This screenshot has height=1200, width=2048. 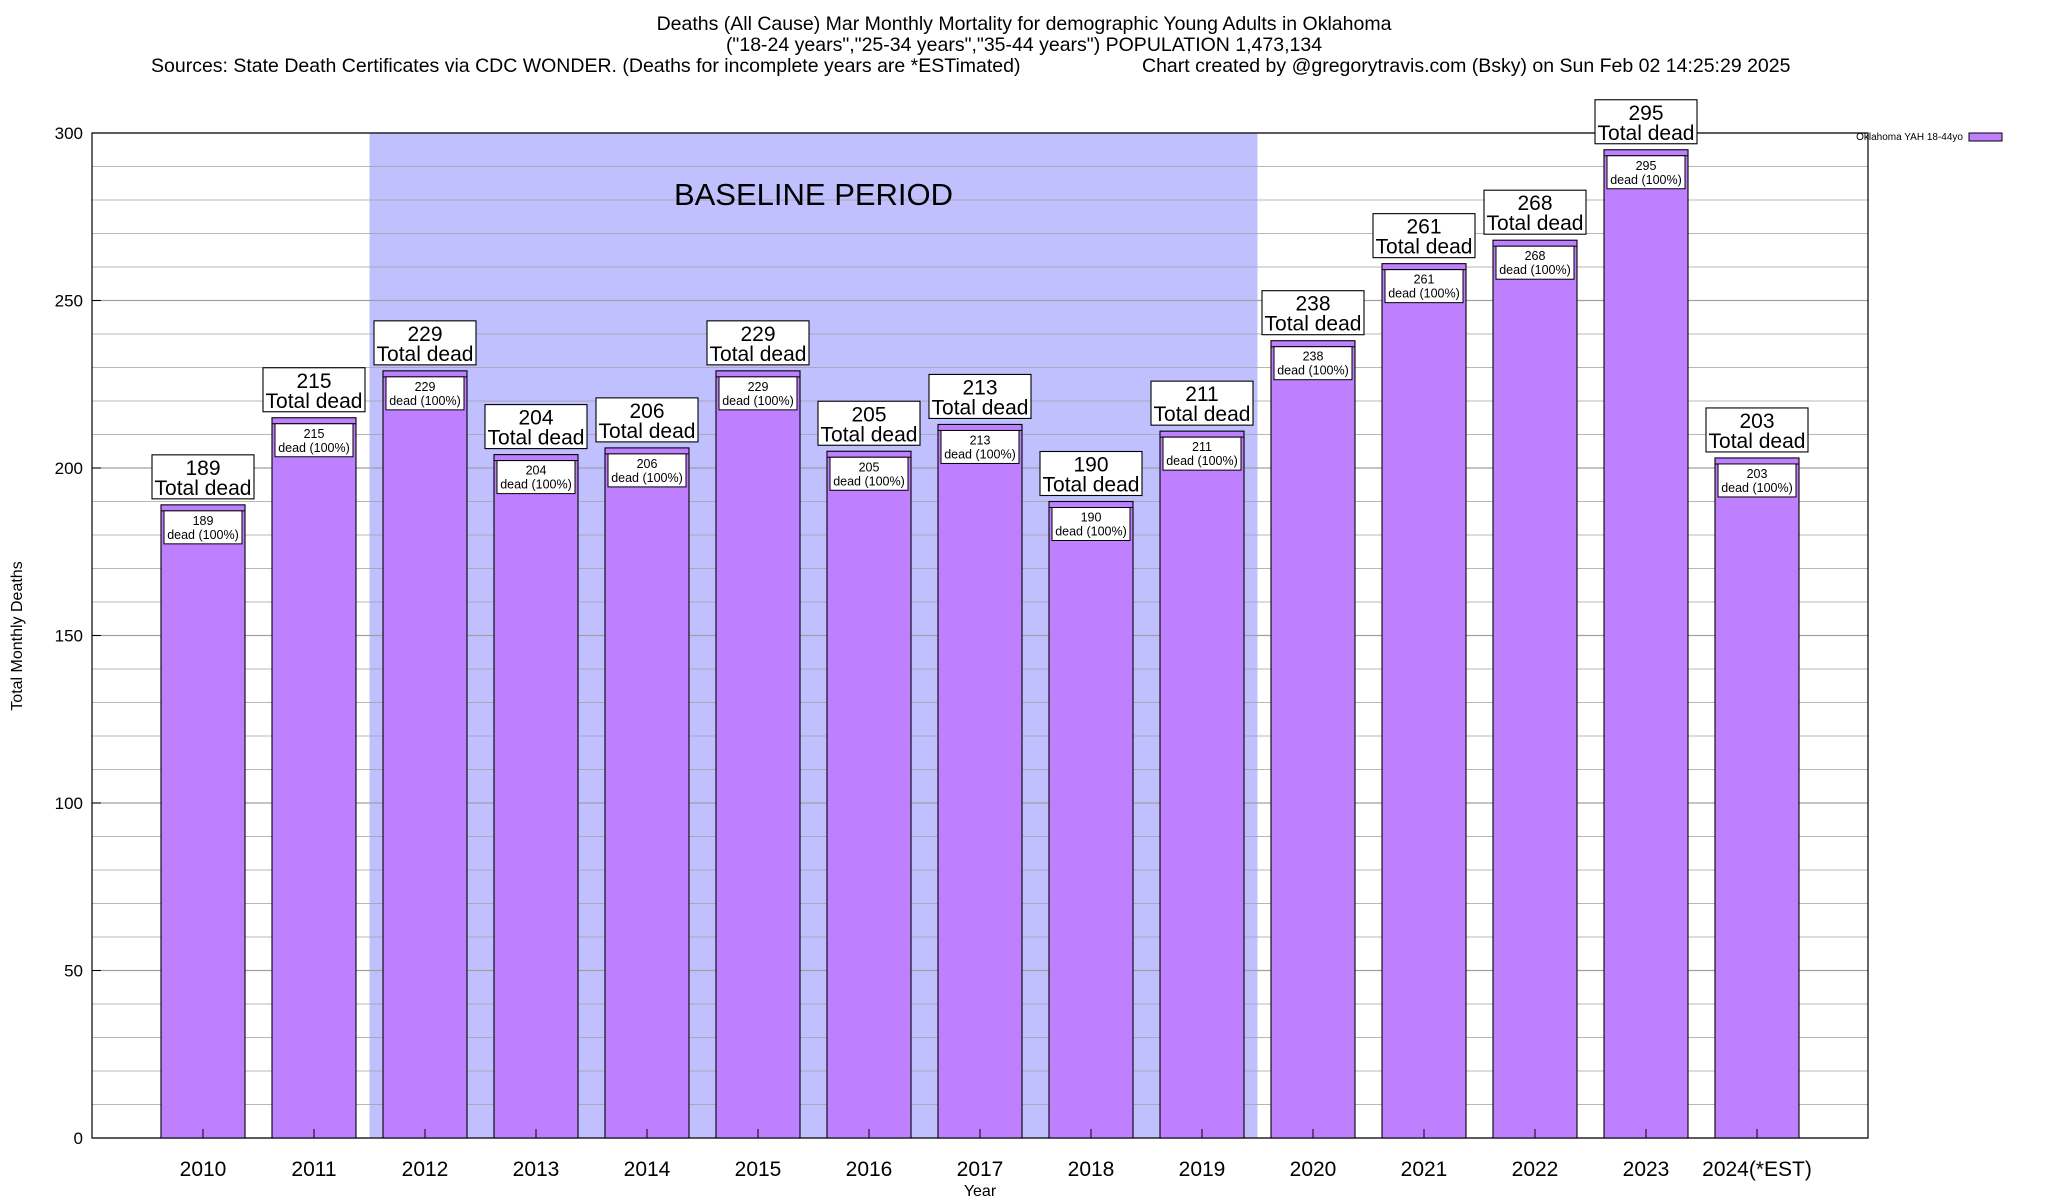 What do you see at coordinates (1090, 465) in the screenshot?
I see `top-data-label: 190` at bounding box center [1090, 465].